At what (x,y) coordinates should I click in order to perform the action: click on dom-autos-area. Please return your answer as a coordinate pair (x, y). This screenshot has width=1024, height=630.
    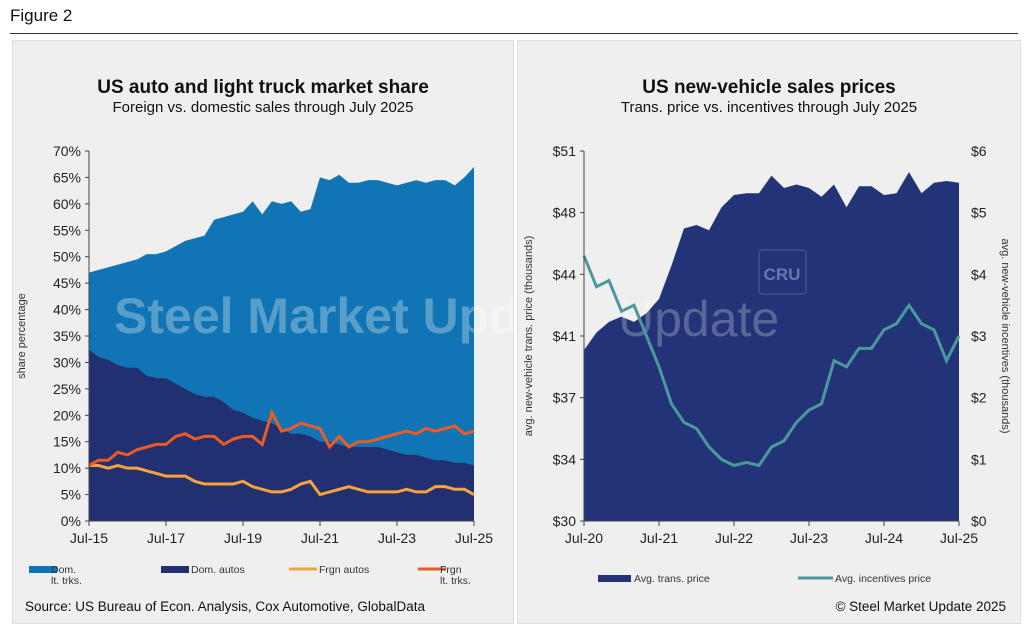
    Looking at the image, I should click on (281, 435).